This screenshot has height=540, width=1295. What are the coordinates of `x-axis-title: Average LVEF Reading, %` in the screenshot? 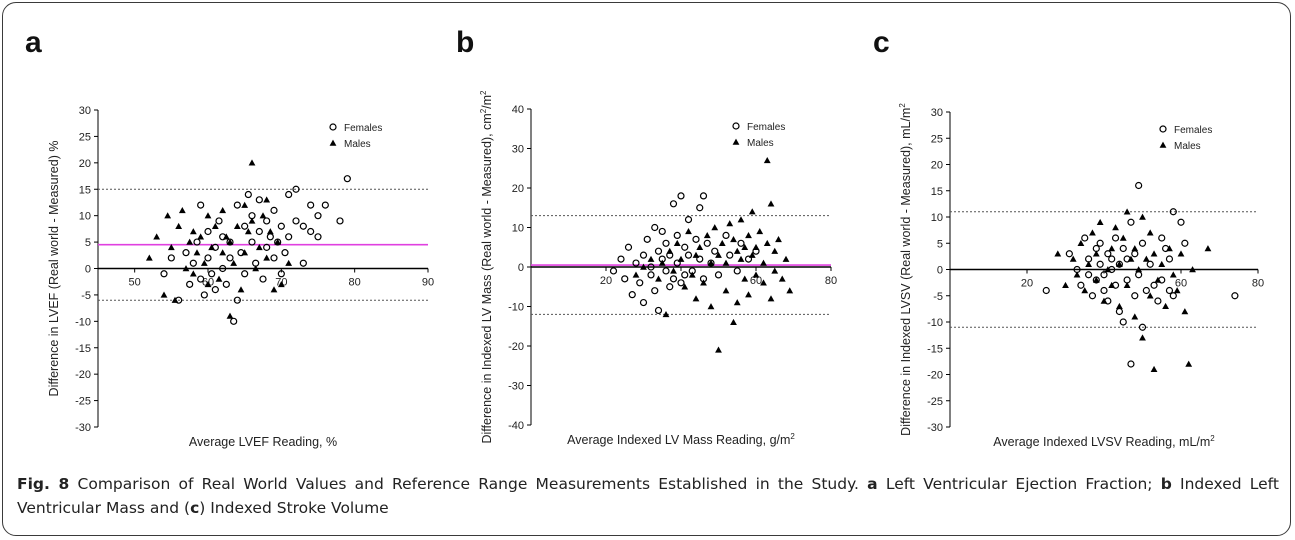 It's located at (263, 442).